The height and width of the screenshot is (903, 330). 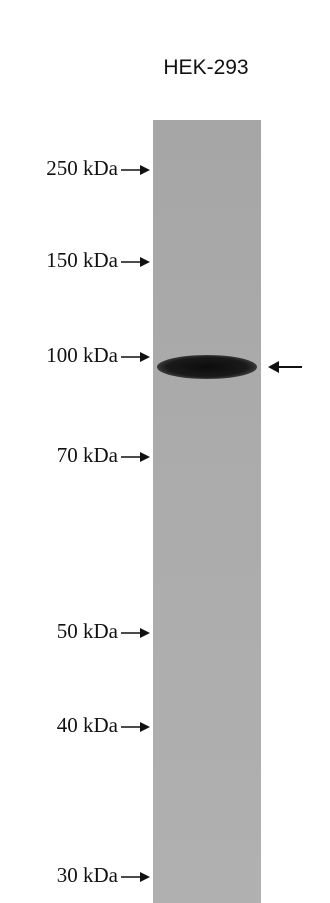 What do you see at coordinates (88, 455) in the screenshot?
I see `marker-label: 70 kDa` at bounding box center [88, 455].